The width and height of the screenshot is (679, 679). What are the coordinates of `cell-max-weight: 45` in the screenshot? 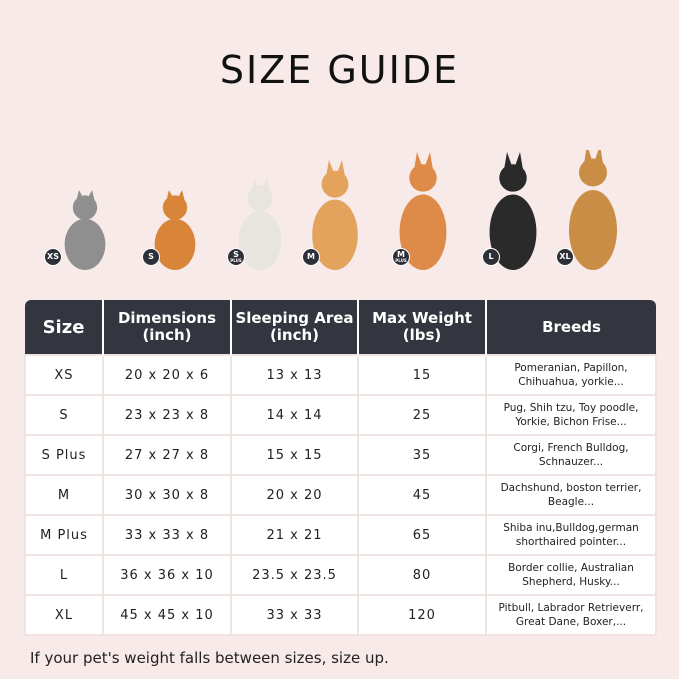 It's located at (422, 495).